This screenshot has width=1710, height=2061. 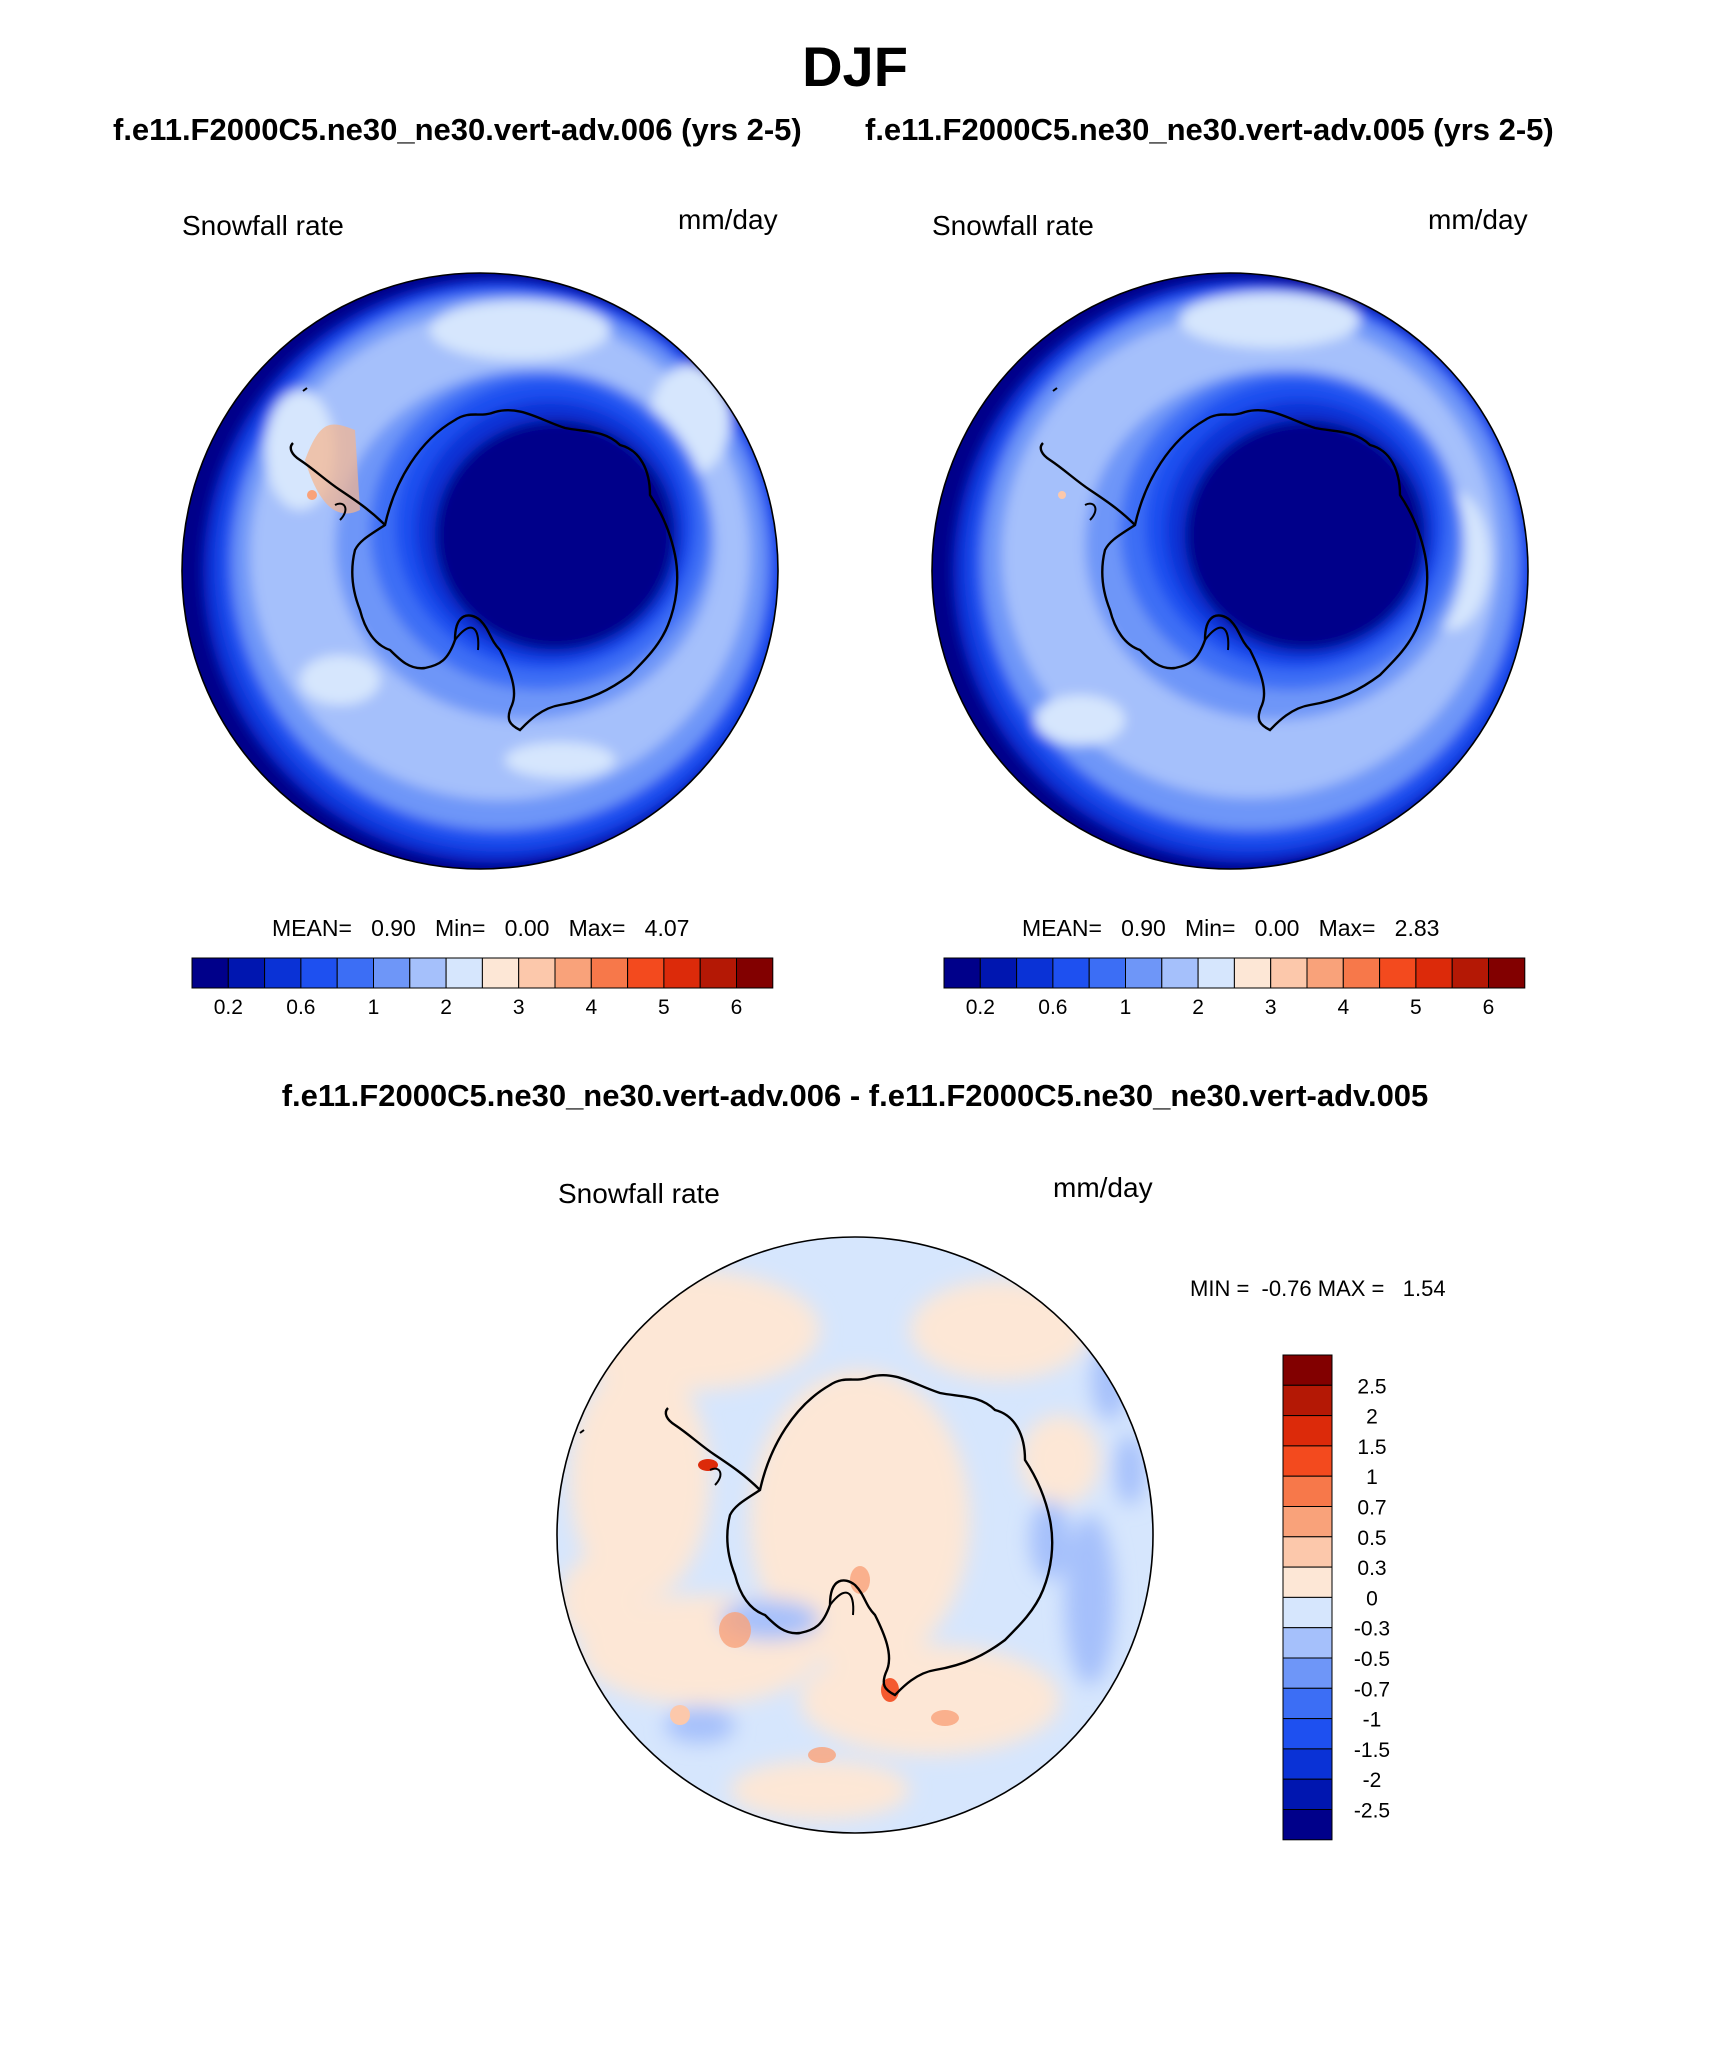 What do you see at coordinates (1343, 1007) in the screenshot?
I see `right-colorbar-tick-label: 4` at bounding box center [1343, 1007].